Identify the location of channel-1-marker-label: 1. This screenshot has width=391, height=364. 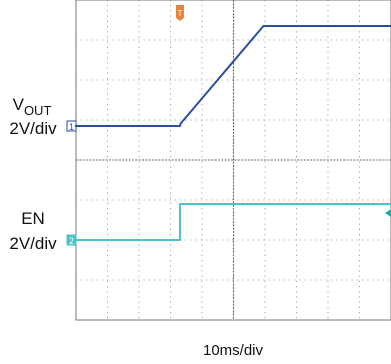
(71, 127).